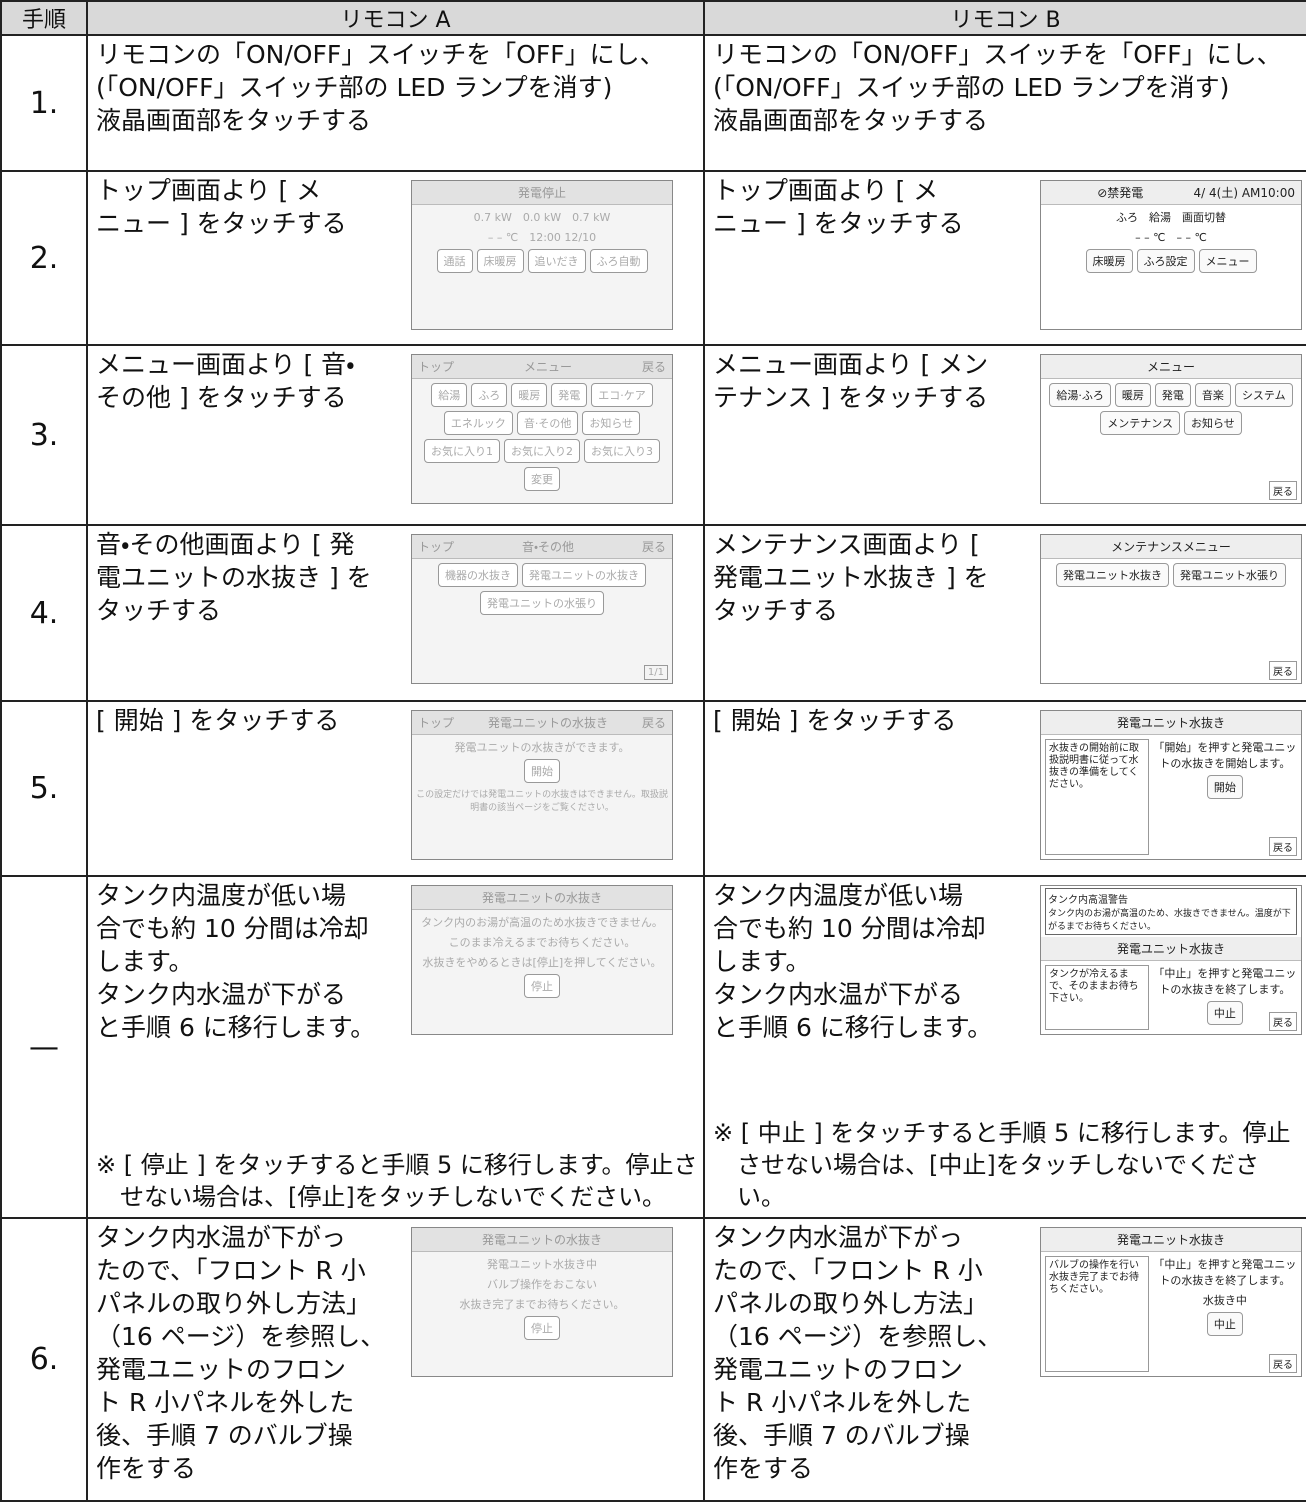 The width and height of the screenshot is (1306, 1502). Describe the element at coordinates (234, 577) in the screenshot. I see `instruction-text: 音・その他画面より [ 発 電ユニットの水抜き ] を タッチする` at that location.